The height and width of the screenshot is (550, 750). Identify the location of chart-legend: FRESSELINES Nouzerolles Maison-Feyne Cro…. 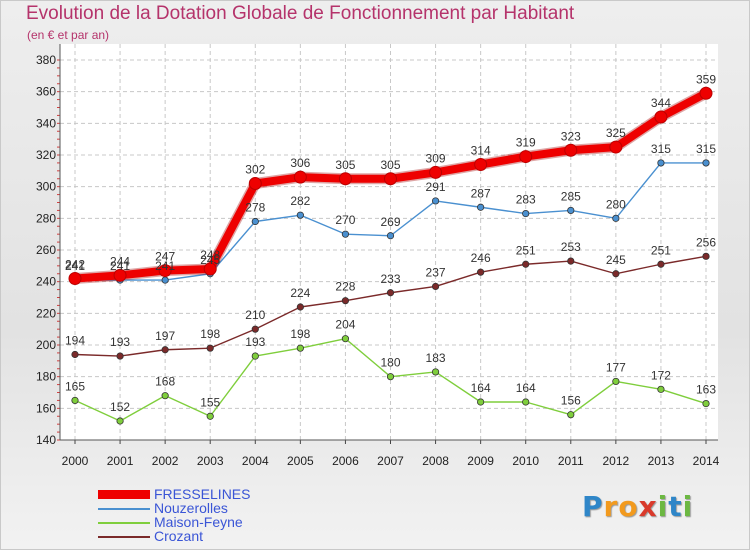
(218, 515).